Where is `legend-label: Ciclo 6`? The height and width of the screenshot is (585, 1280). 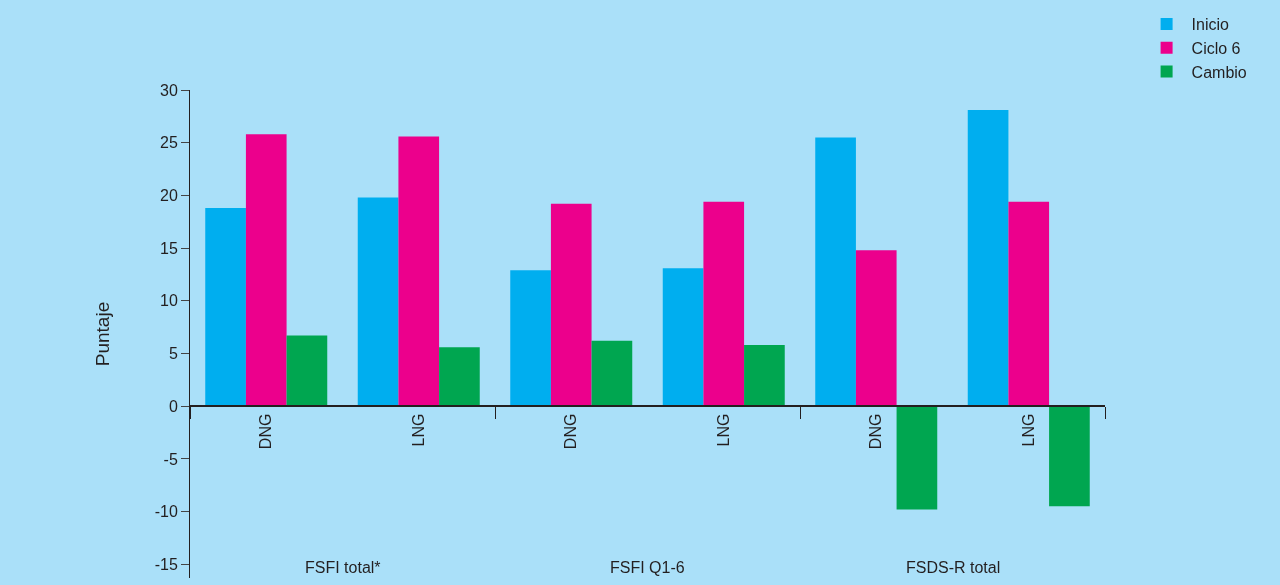
legend-label: Ciclo 6 is located at coordinates (1216, 48).